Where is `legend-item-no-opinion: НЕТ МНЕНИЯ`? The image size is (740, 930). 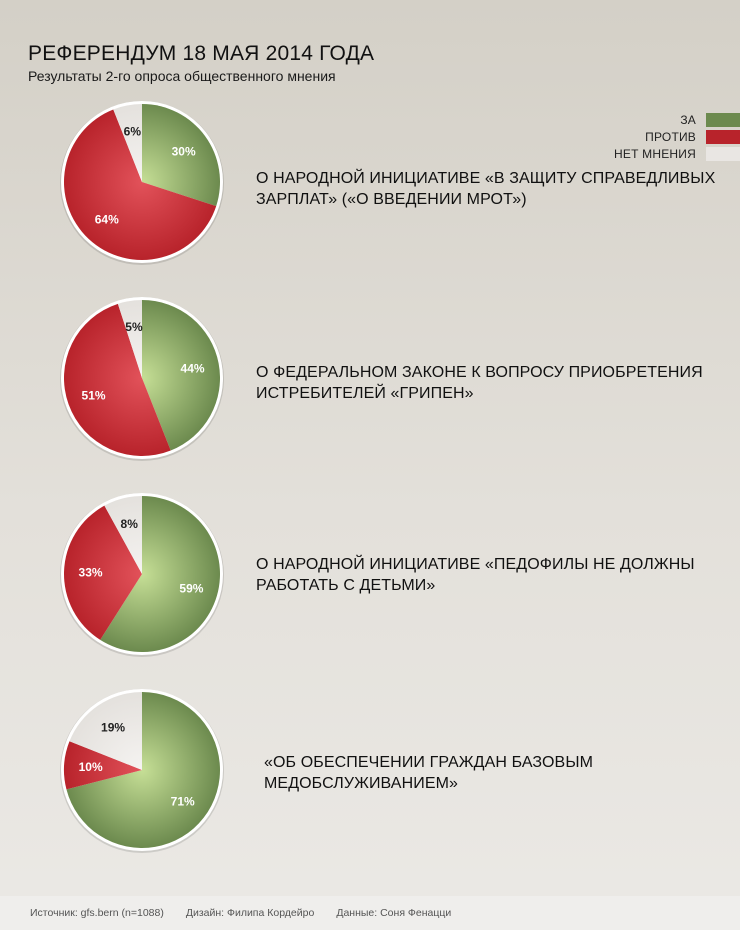
legend-item-no-opinion: НЕТ МНЕНИЯ is located at coordinates (677, 154).